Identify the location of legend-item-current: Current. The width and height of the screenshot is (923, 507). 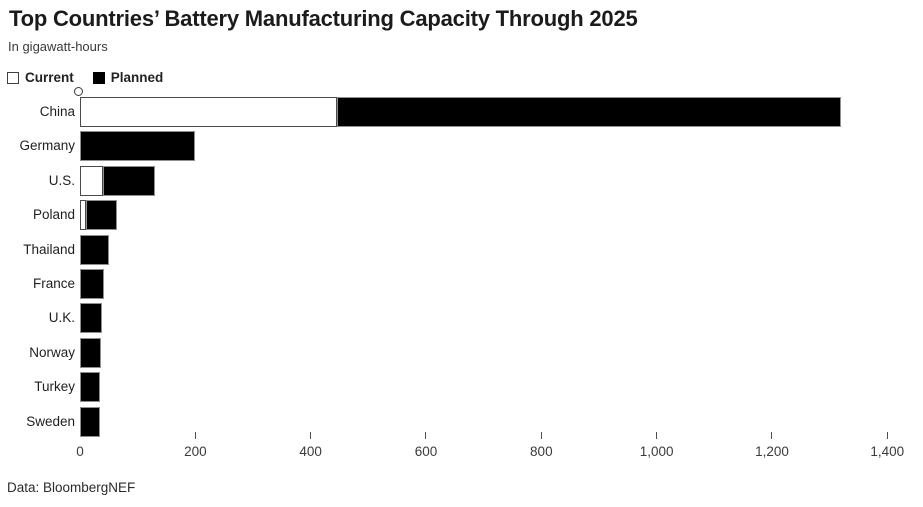
(40, 77).